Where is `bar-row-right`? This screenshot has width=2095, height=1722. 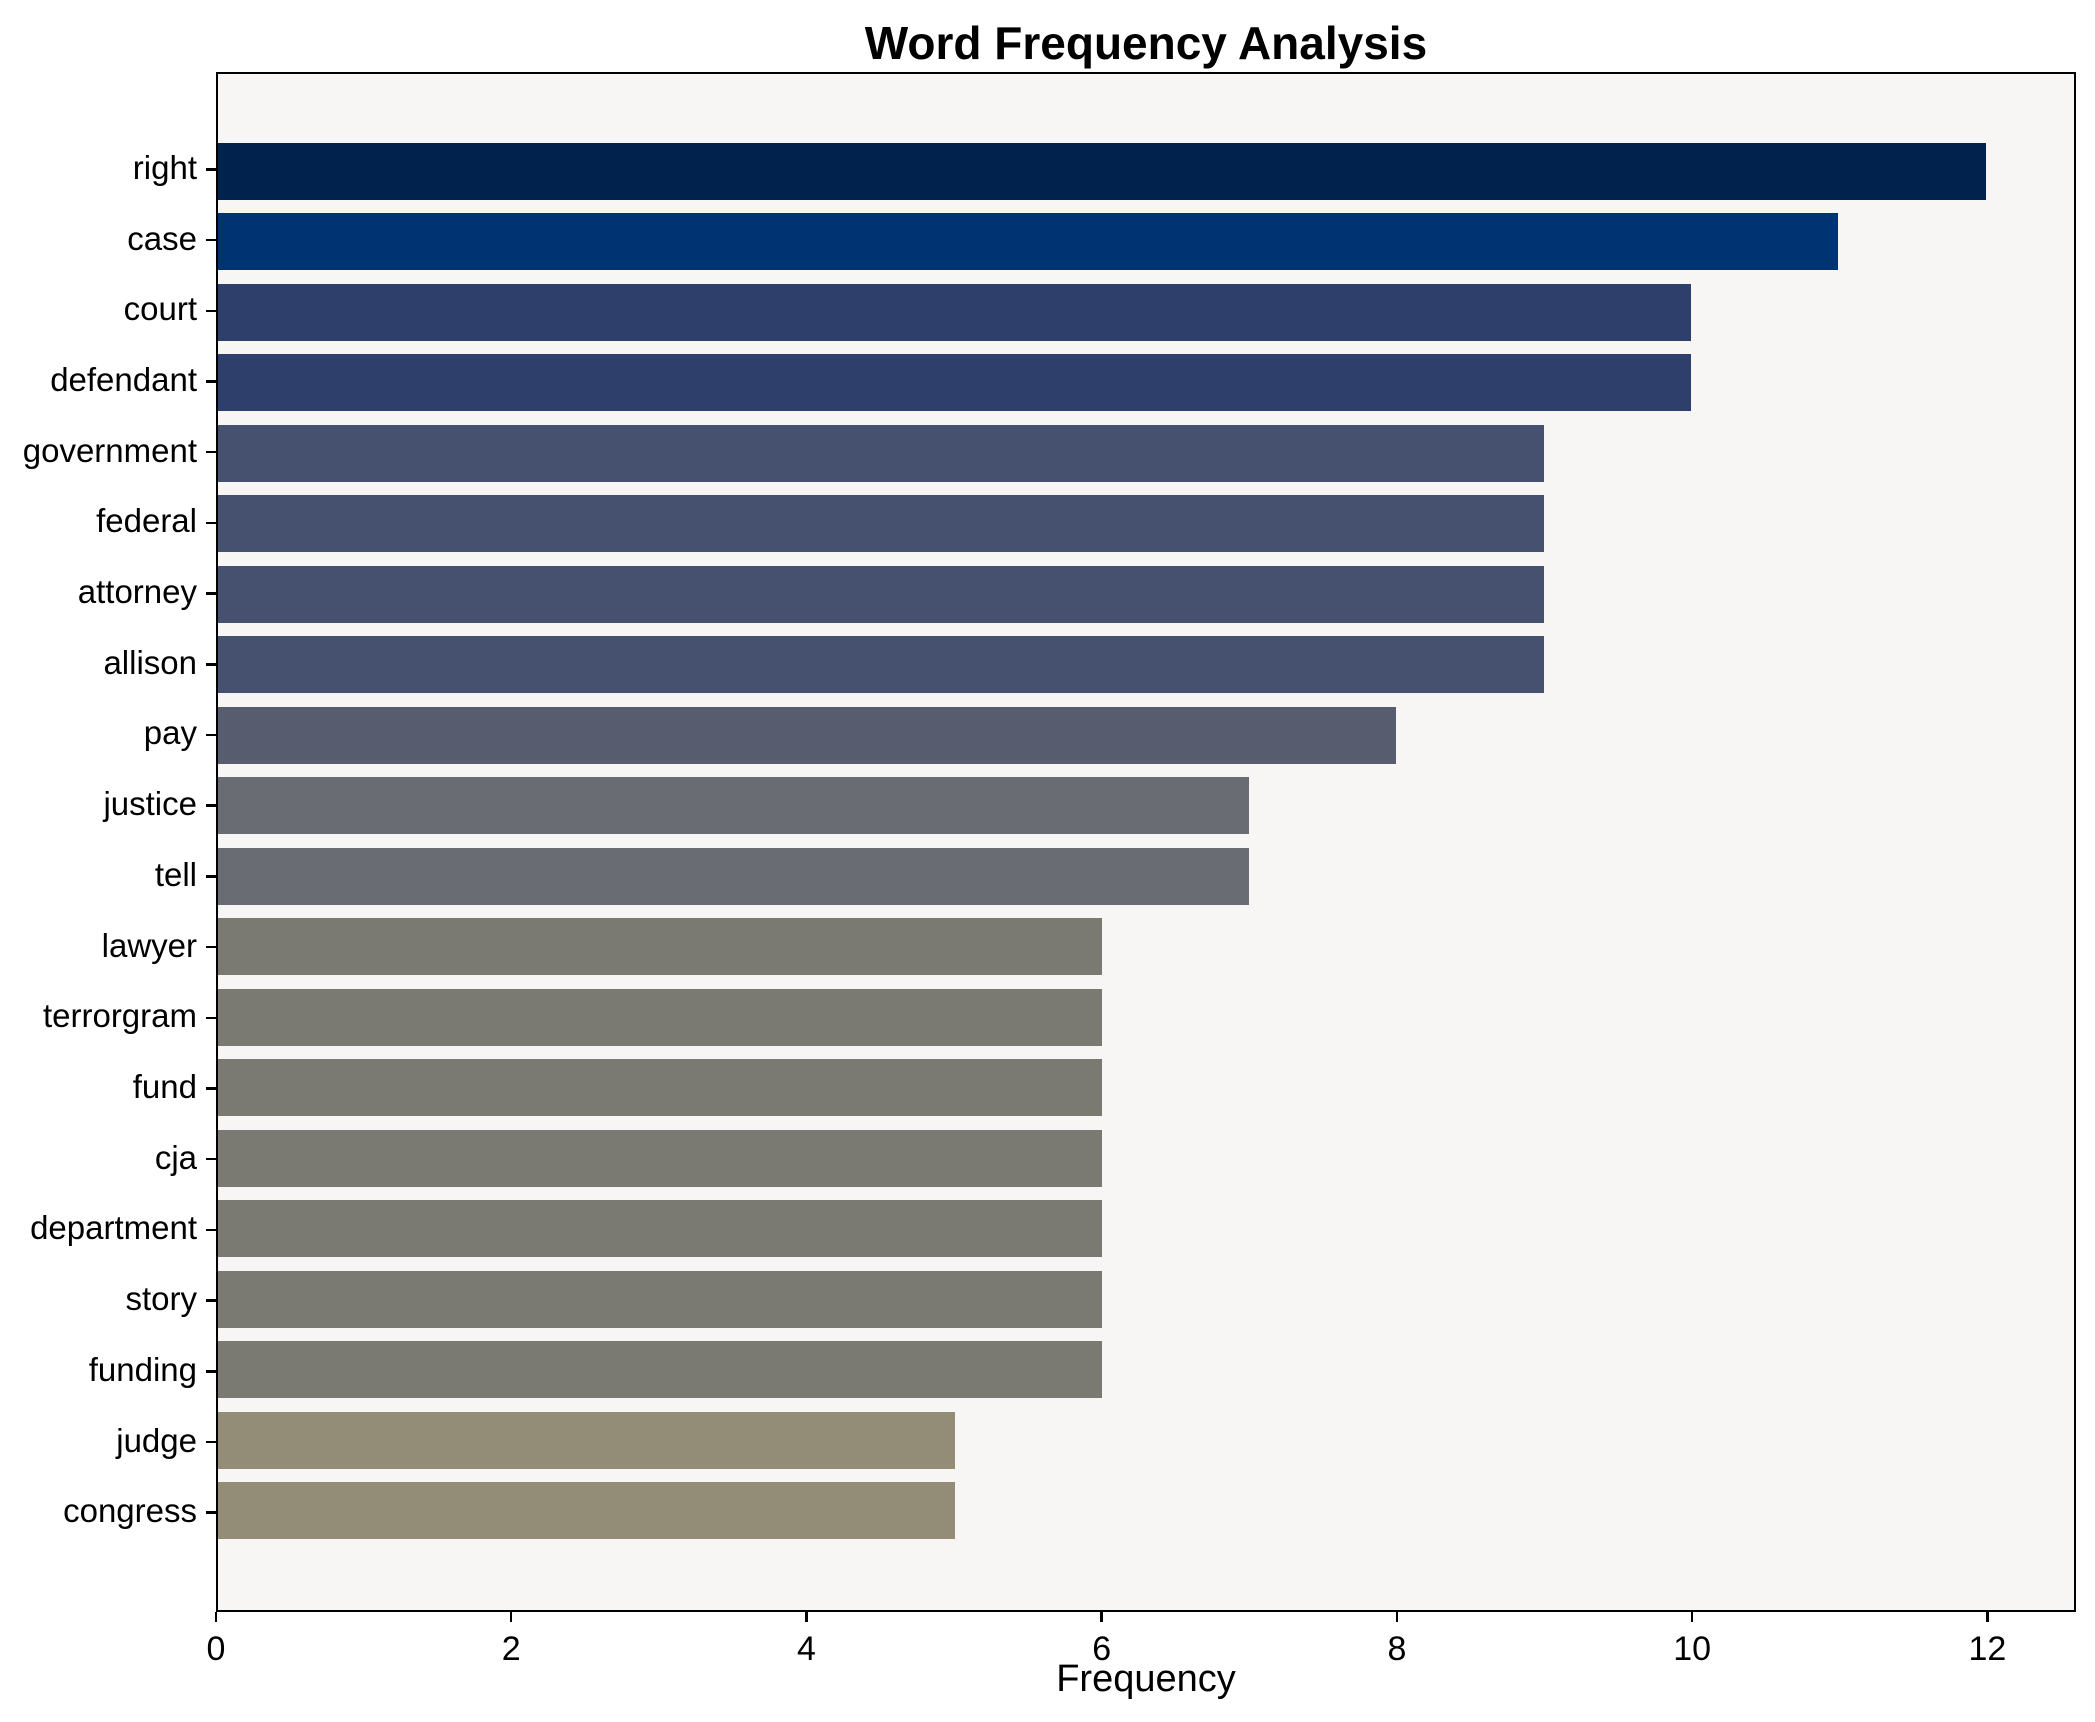 bar-row-right is located at coordinates (1146, 171).